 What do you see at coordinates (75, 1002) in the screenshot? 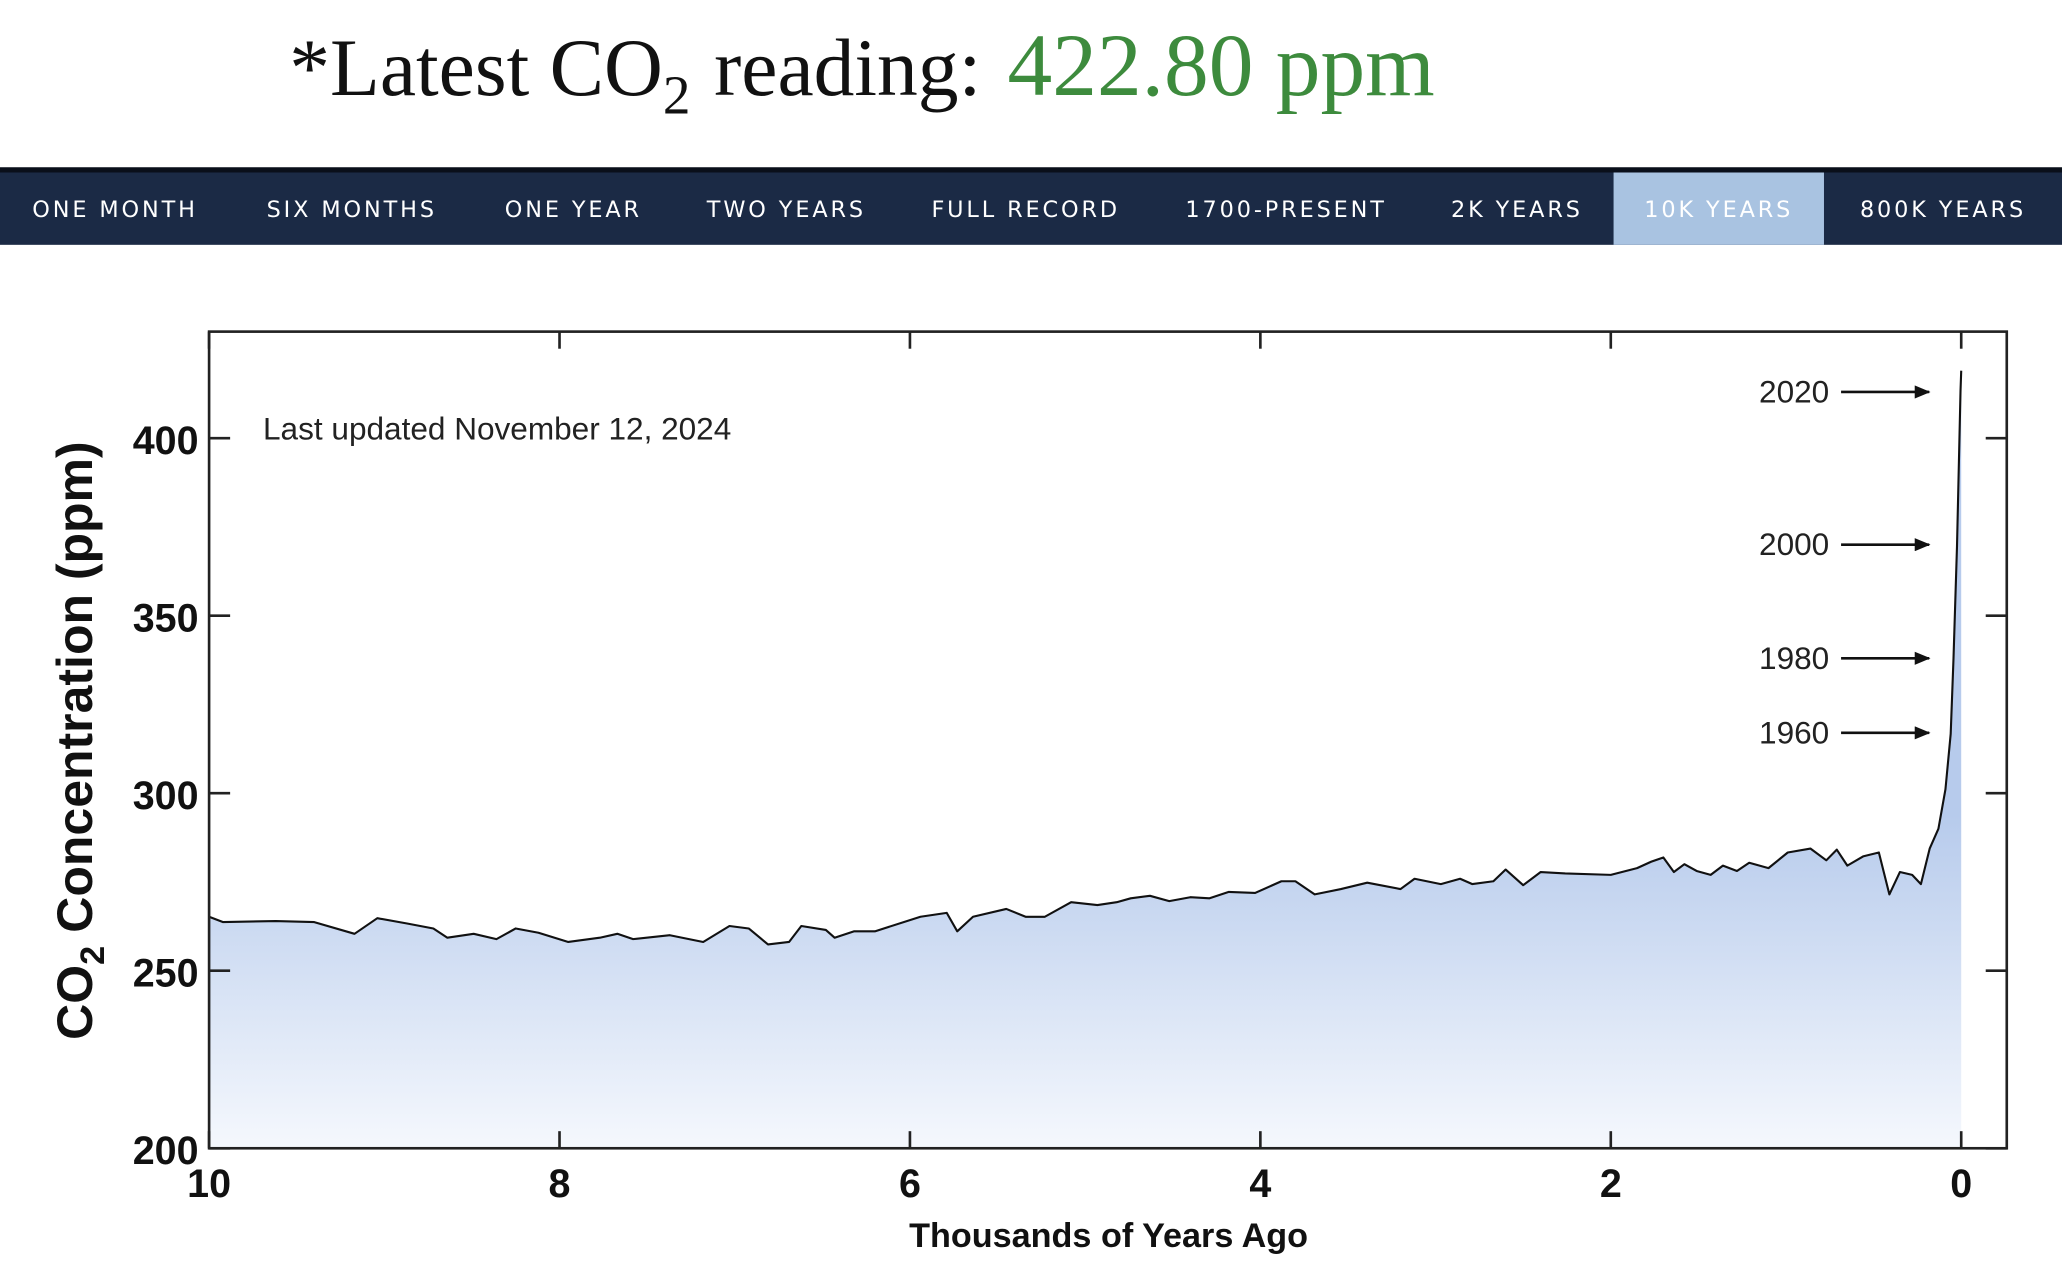
I see `y-axis-title-prefix: CO` at bounding box center [75, 1002].